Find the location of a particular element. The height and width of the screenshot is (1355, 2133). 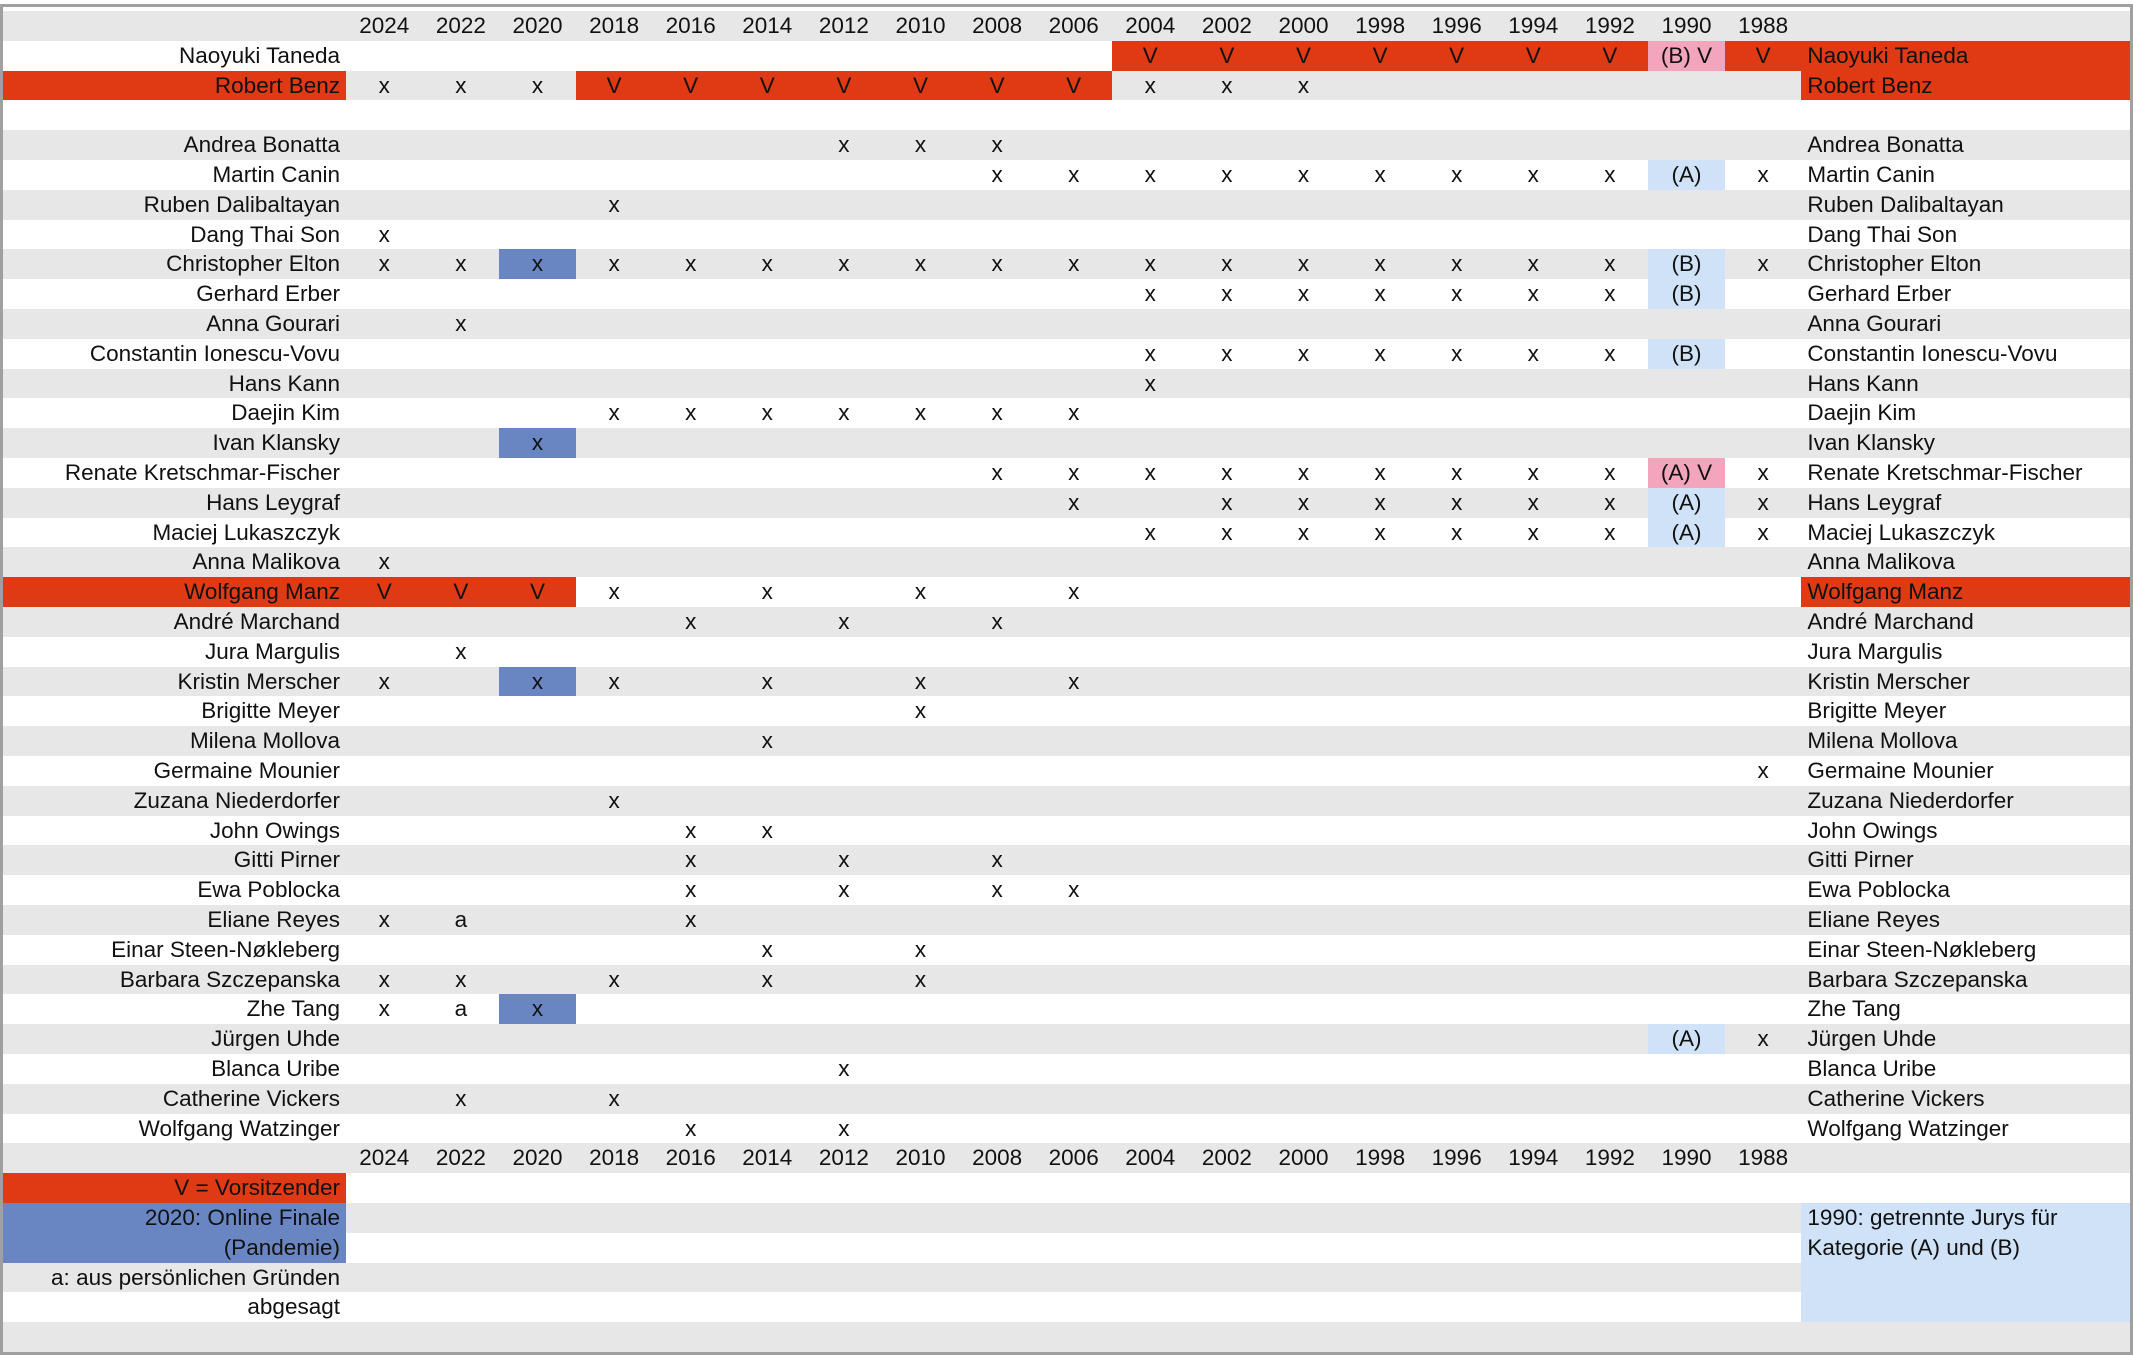

year-header: 2022 is located at coordinates (460, 25).